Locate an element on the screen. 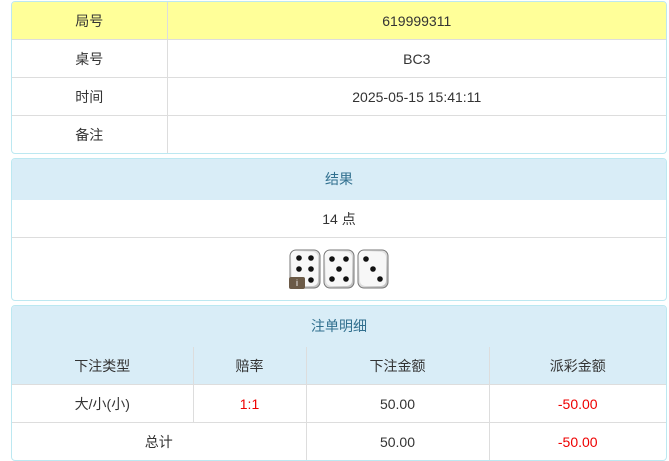  die-3-icon is located at coordinates (373, 269).